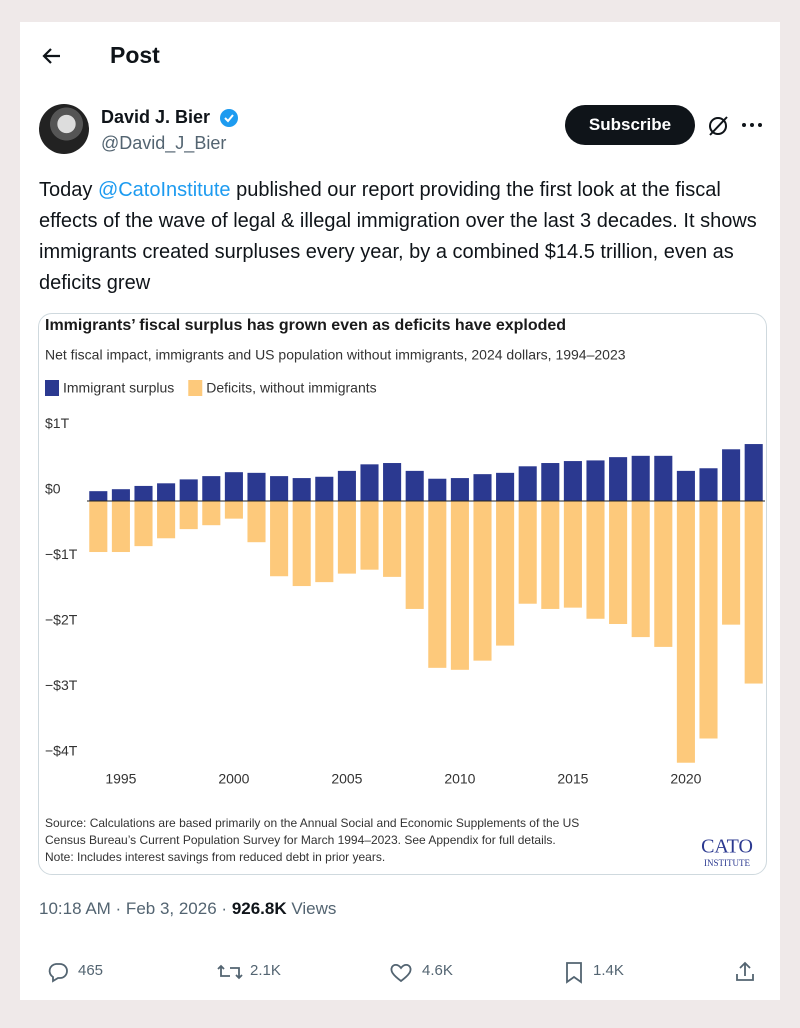 This screenshot has width=800, height=1028. I want to click on repost-count: 2.1K, so click(265, 970).